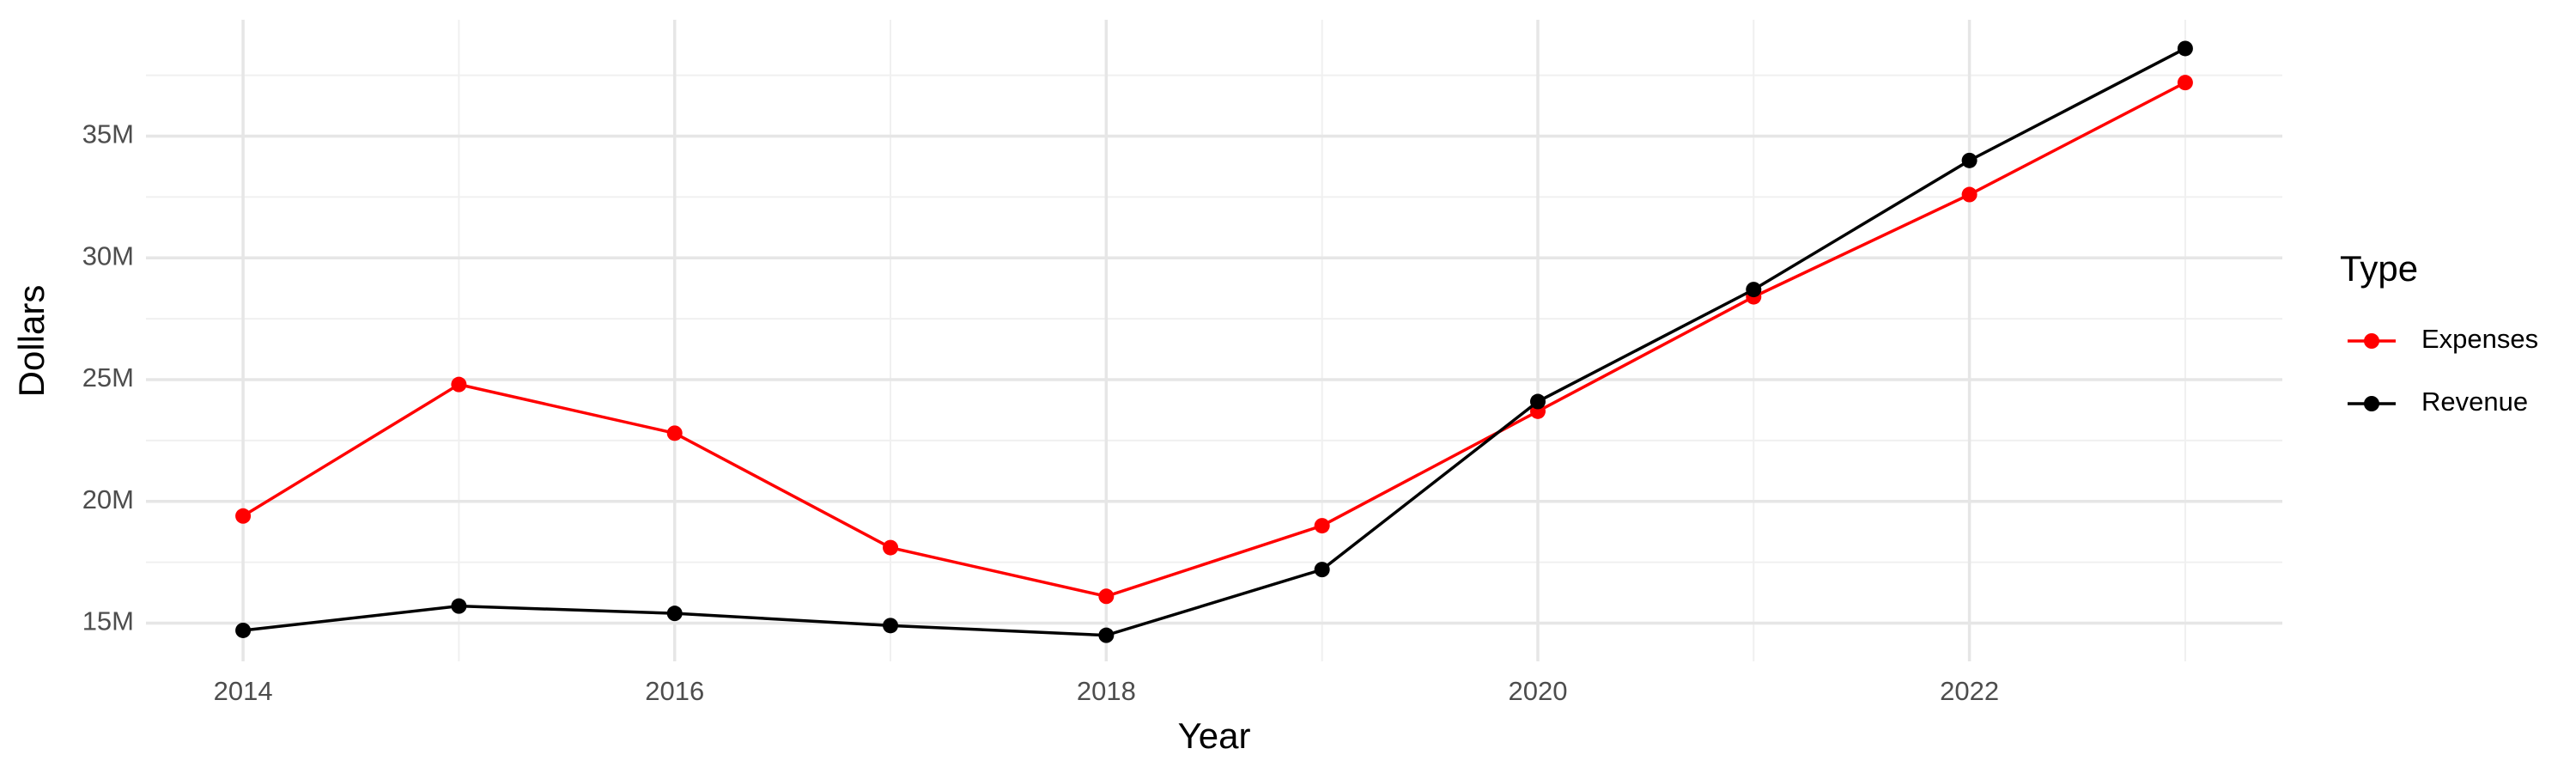  Describe the element at coordinates (1537, 691) in the screenshot. I see `x-tick-label: 2020` at that location.